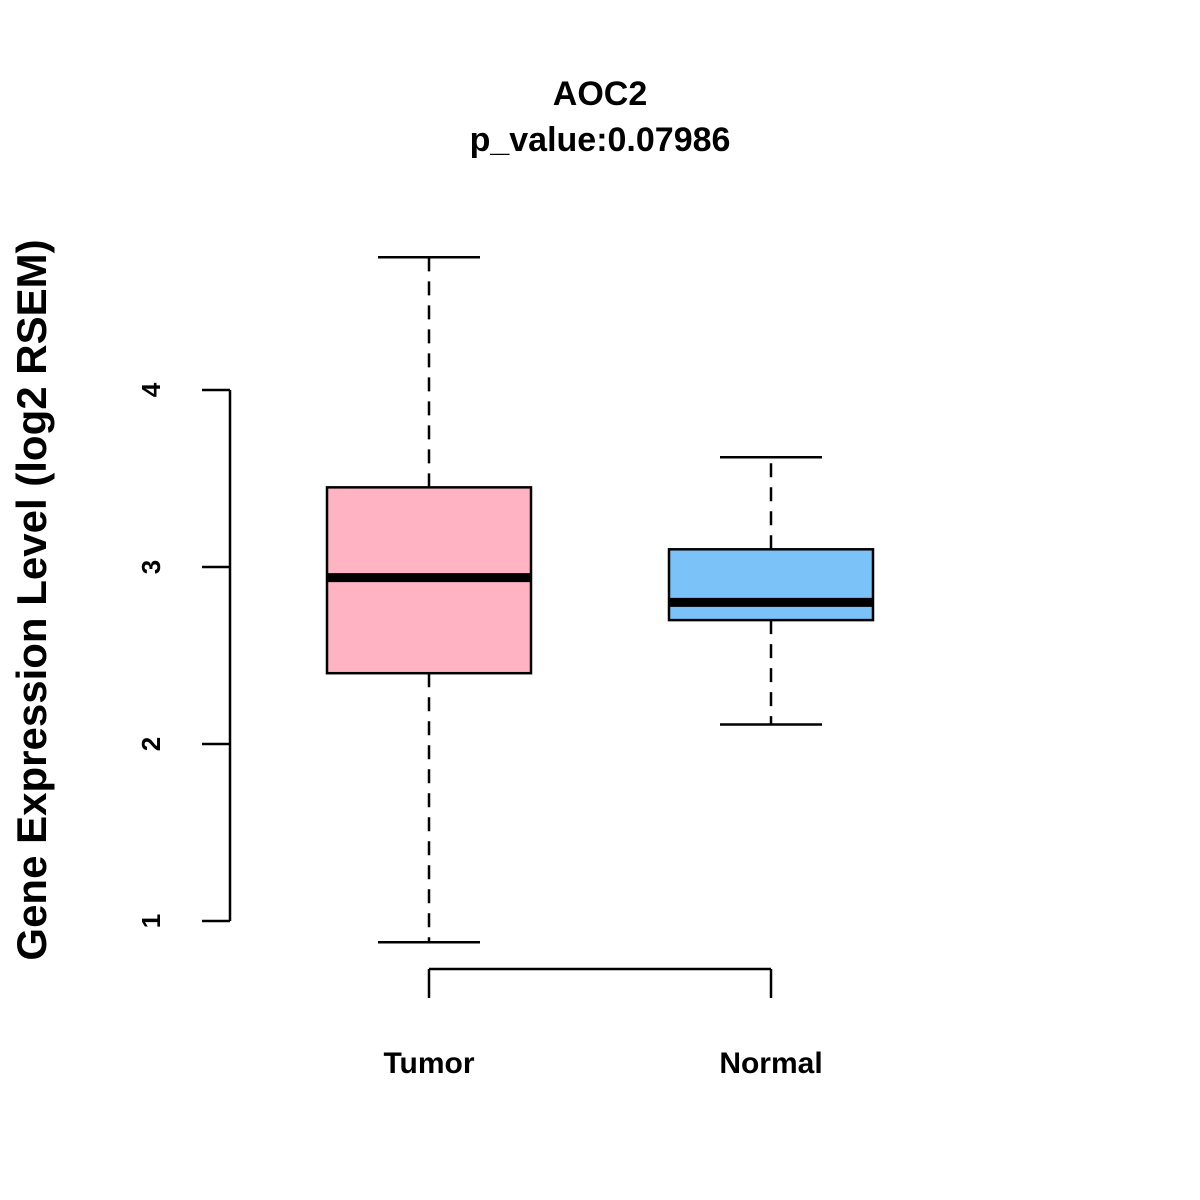  Describe the element at coordinates (429, 600) in the screenshot. I see `box-tumor` at that location.